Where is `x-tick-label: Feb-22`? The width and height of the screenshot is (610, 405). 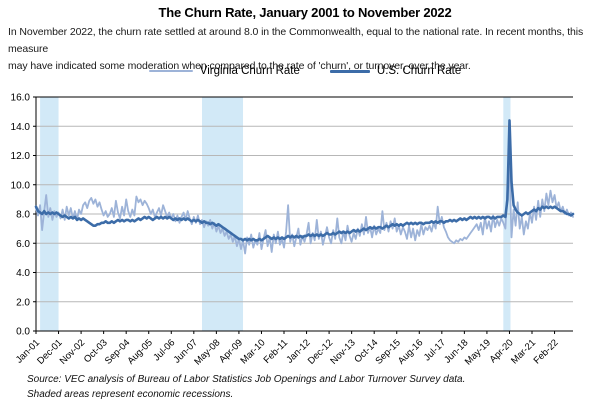 x-tick-label: Feb-22 is located at coordinates (546, 351).